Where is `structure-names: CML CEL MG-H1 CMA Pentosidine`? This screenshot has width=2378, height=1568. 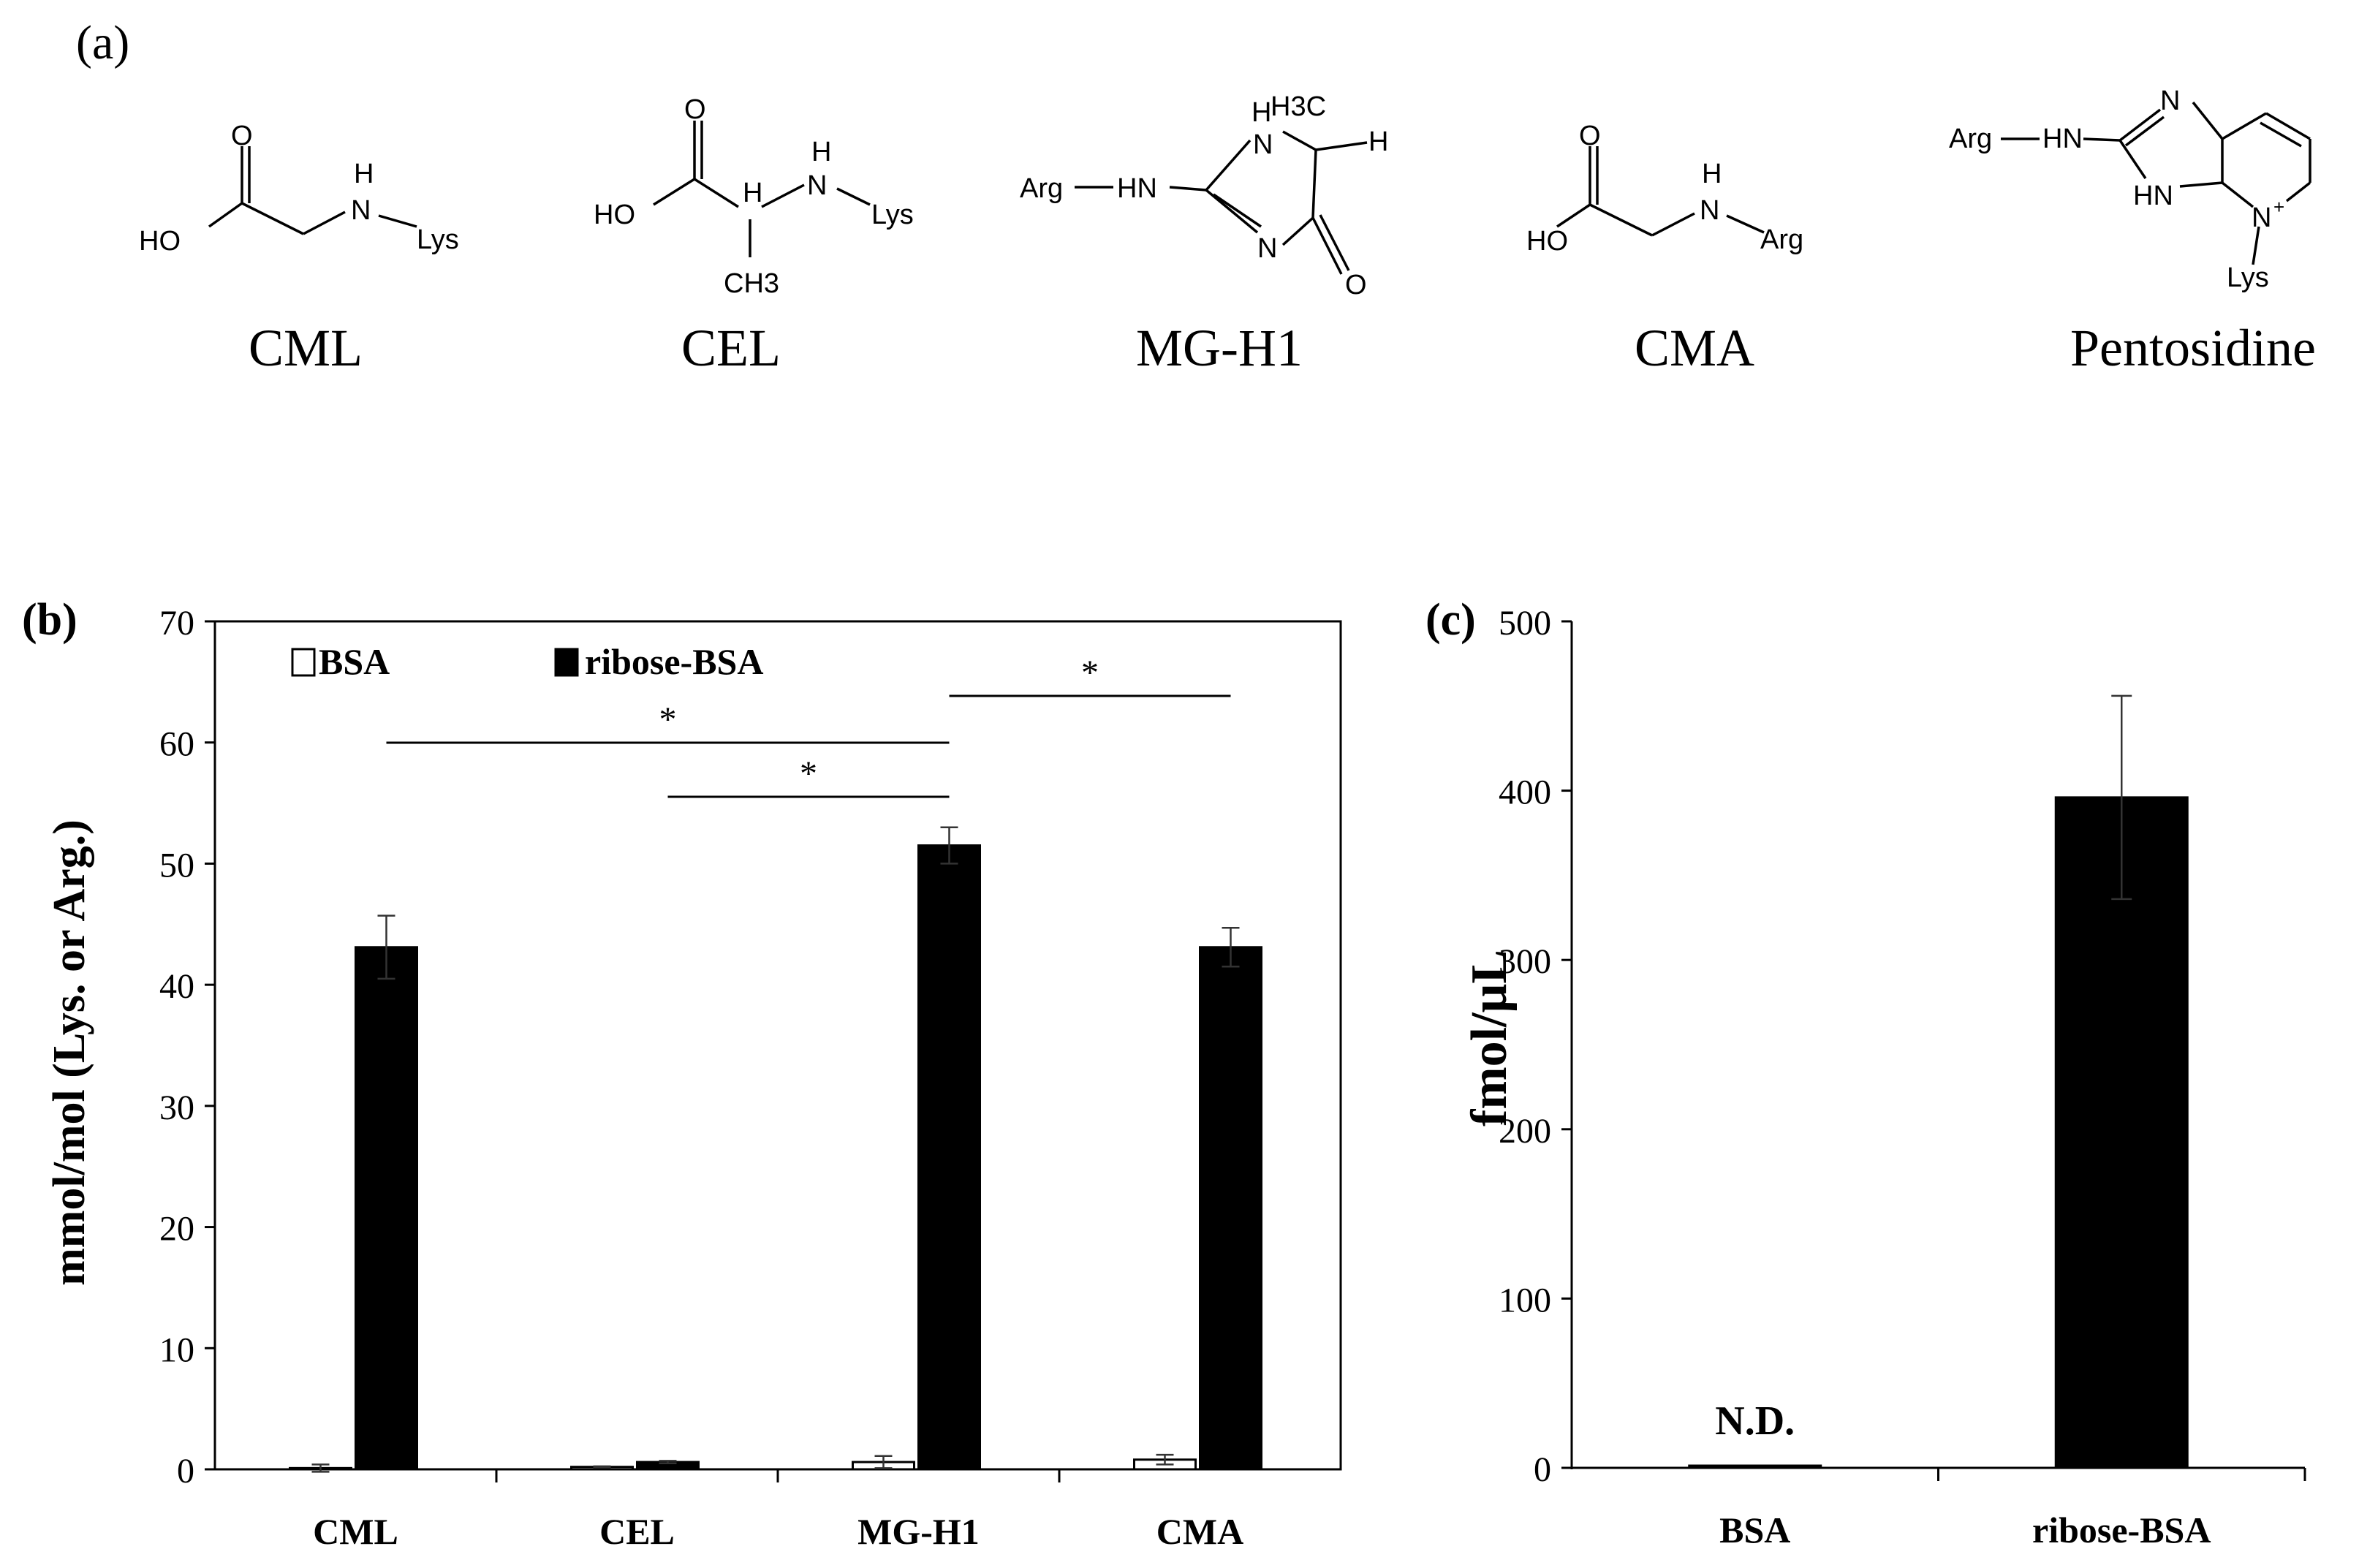 structure-names: CML CEL MG-H1 CMA Pentosidine is located at coordinates (1283, 348).